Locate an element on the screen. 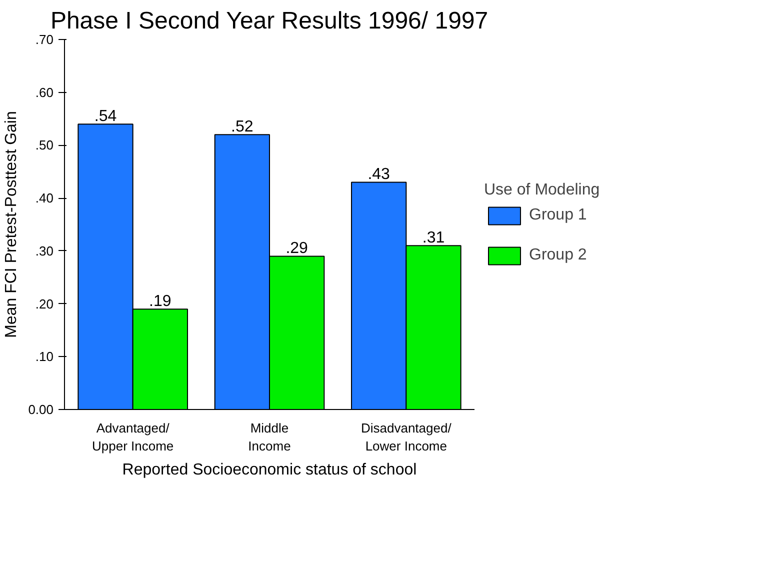  data-label: .43 is located at coordinates (379, 175).